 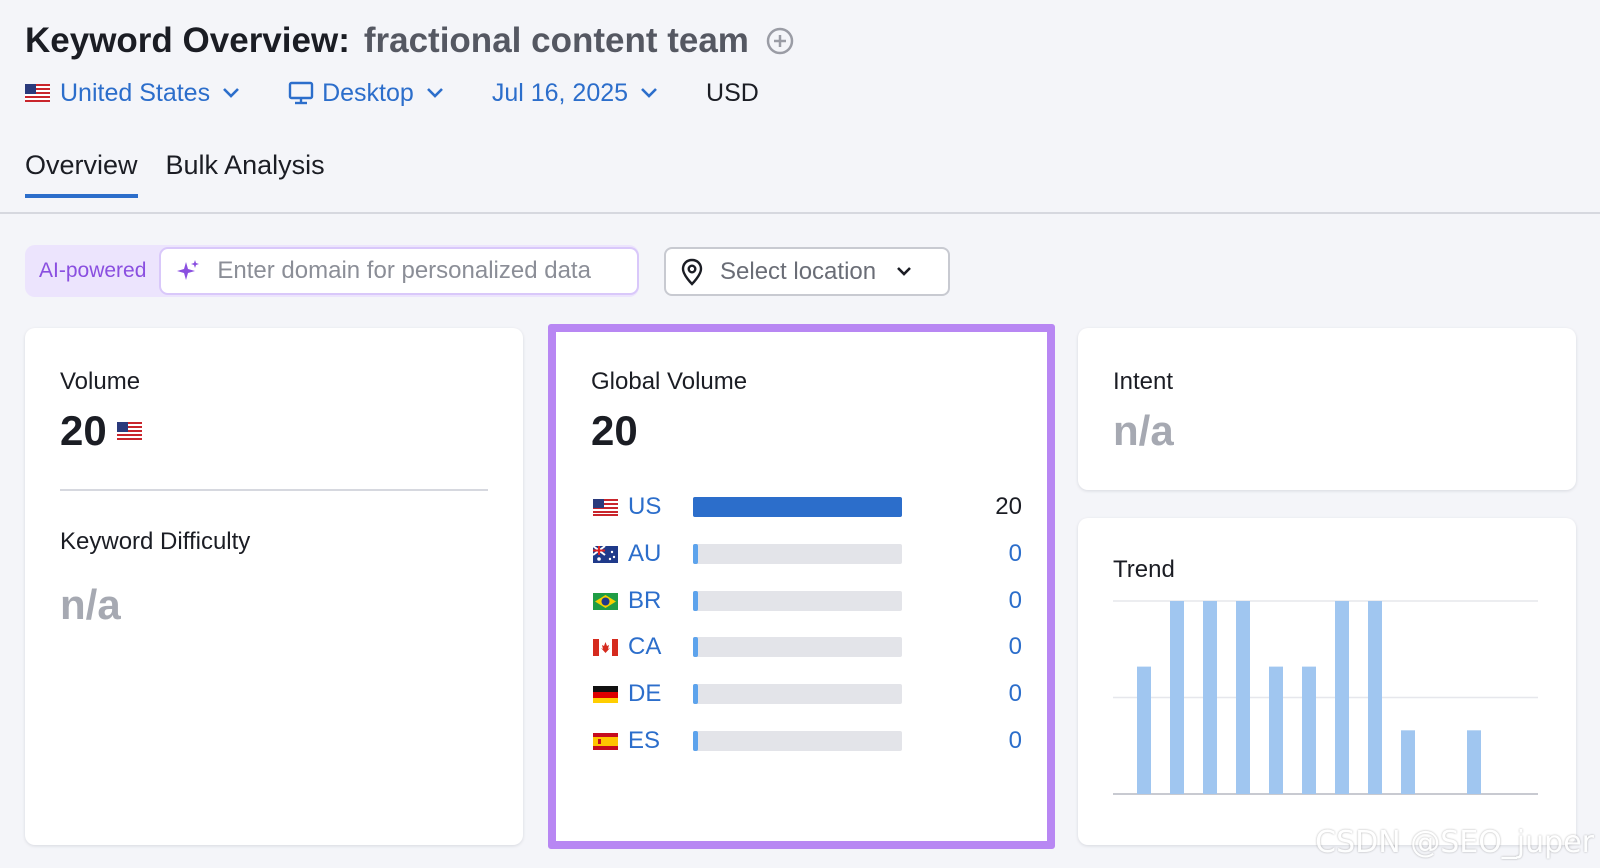 What do you see at coordinates (135, 93) in the screenshot?
I see `country-label: United States` at bounding box center [135, 93].